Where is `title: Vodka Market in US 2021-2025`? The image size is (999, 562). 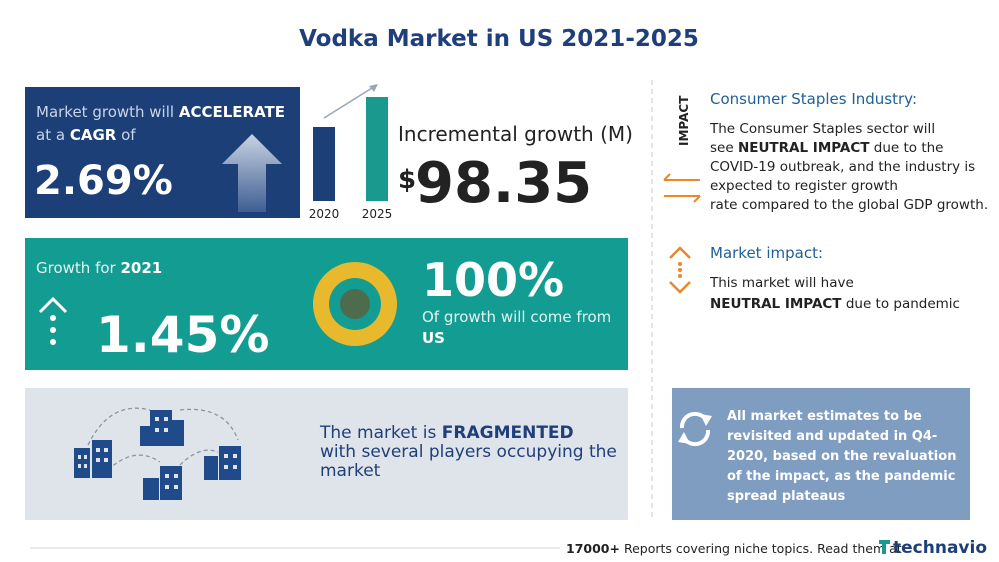 title: Vodka Market in US 2021-2025 is located at coordinates (499, 39).